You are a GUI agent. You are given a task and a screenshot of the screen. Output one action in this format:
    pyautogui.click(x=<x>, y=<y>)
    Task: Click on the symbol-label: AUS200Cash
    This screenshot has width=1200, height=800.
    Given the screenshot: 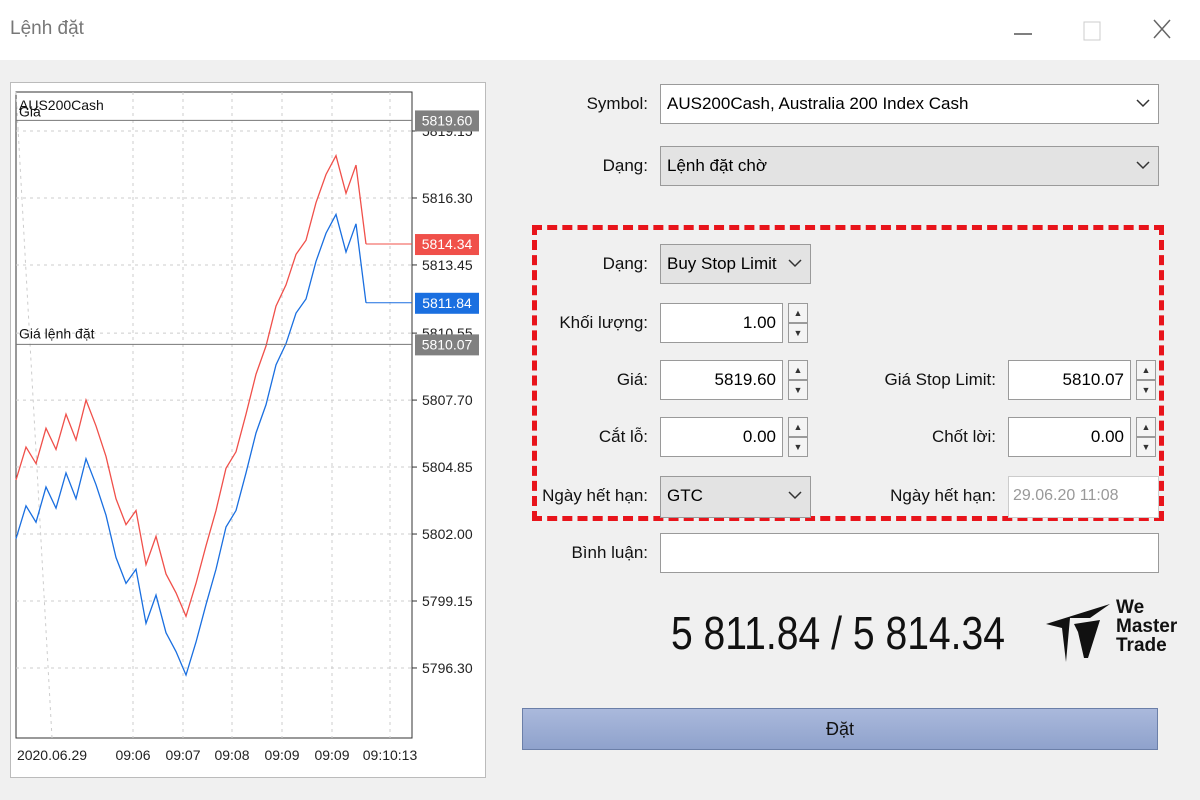 What is the action you would take?
    pyautogui.click(x=61, y=105)
    